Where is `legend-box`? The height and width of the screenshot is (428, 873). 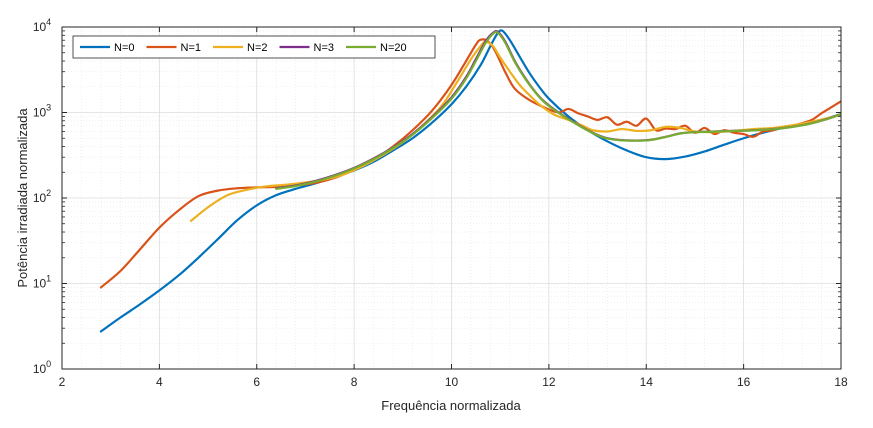 legend-box is located at coordinates (254, 47).